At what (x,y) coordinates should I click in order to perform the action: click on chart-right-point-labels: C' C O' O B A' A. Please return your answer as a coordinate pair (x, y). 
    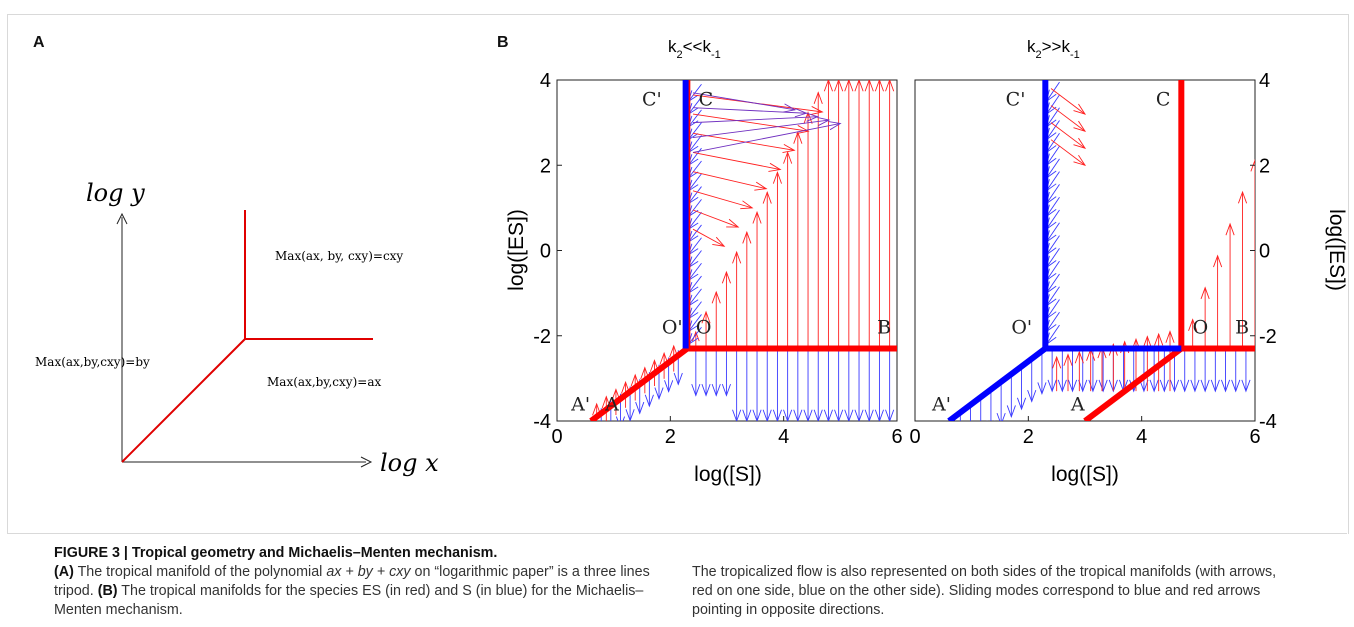
    Looking at the image, I should click on (1090, 252).